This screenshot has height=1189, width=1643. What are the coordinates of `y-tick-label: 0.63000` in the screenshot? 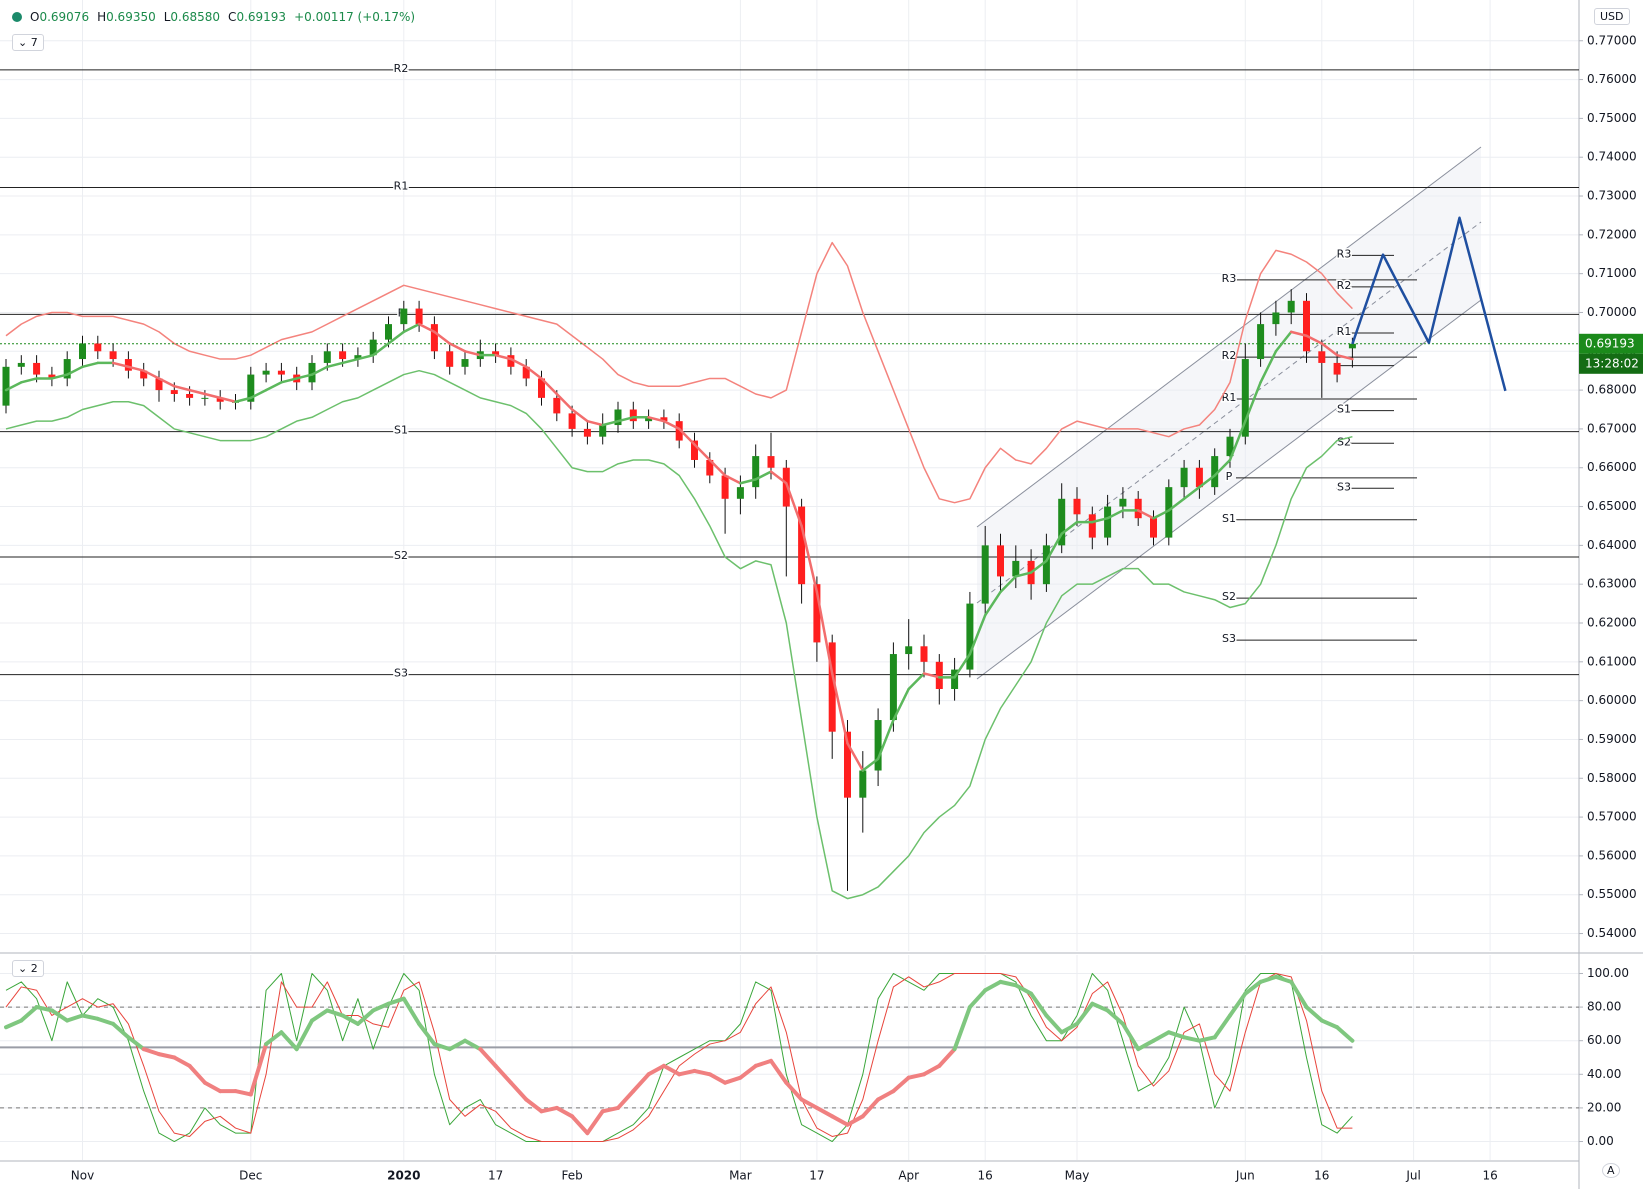 It's located at (1612, 584).